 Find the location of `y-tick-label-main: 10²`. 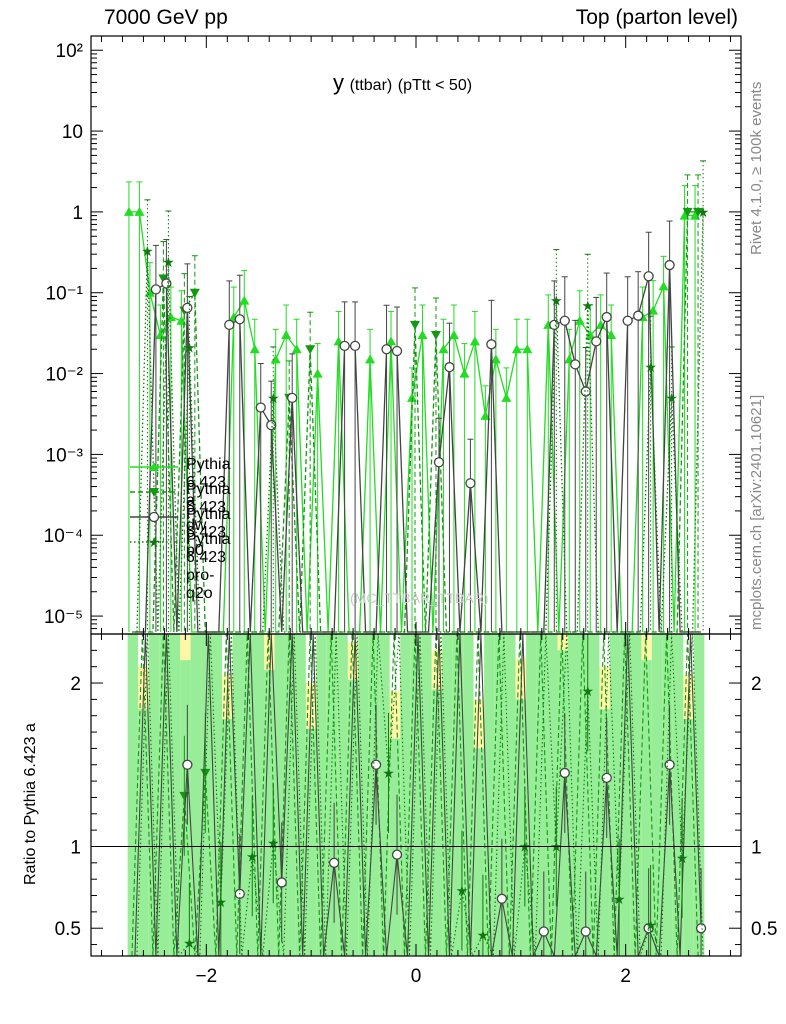

y-tick-label-main: 10² is located at coordinates (69, 51).